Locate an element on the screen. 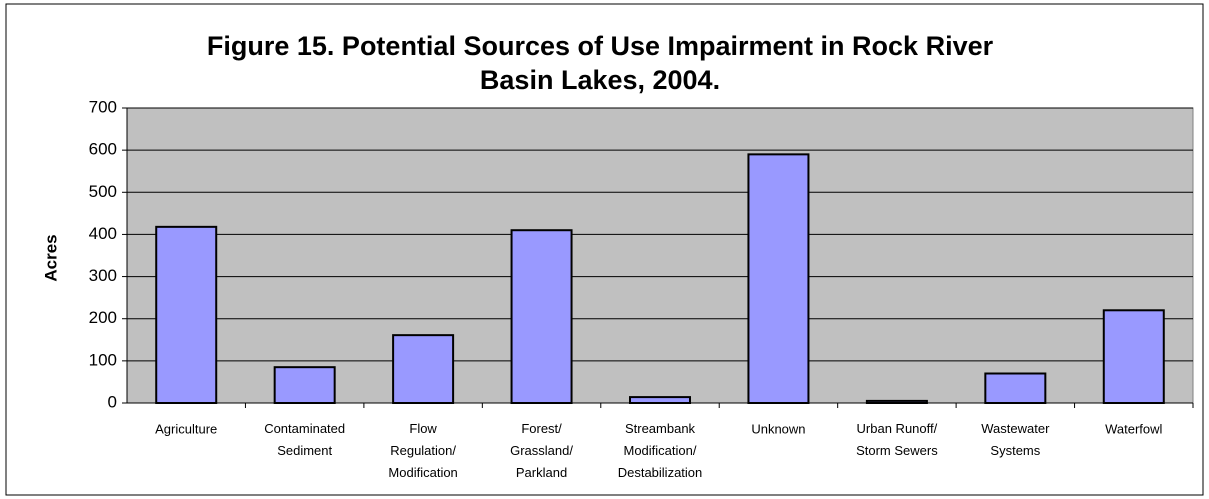 The height and width of the screenshot is (499, 1209). y-axis-label: Acres is located at coordinates (50, 257).